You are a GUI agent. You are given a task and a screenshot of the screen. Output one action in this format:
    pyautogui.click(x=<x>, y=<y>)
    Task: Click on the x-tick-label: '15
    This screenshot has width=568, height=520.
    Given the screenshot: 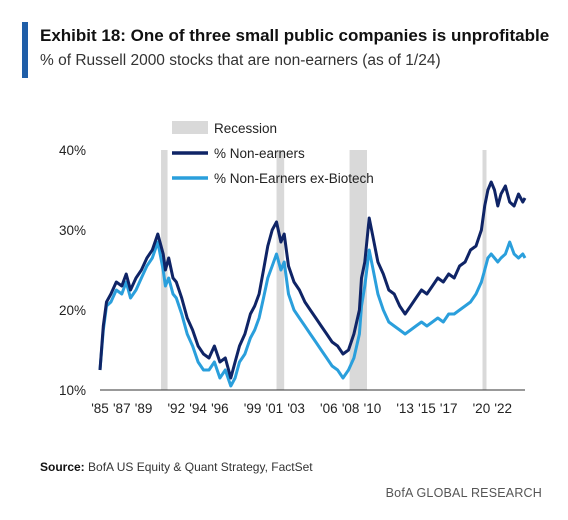 What is the action you would take?
    pyautogui.click(x=427, y=408)
    